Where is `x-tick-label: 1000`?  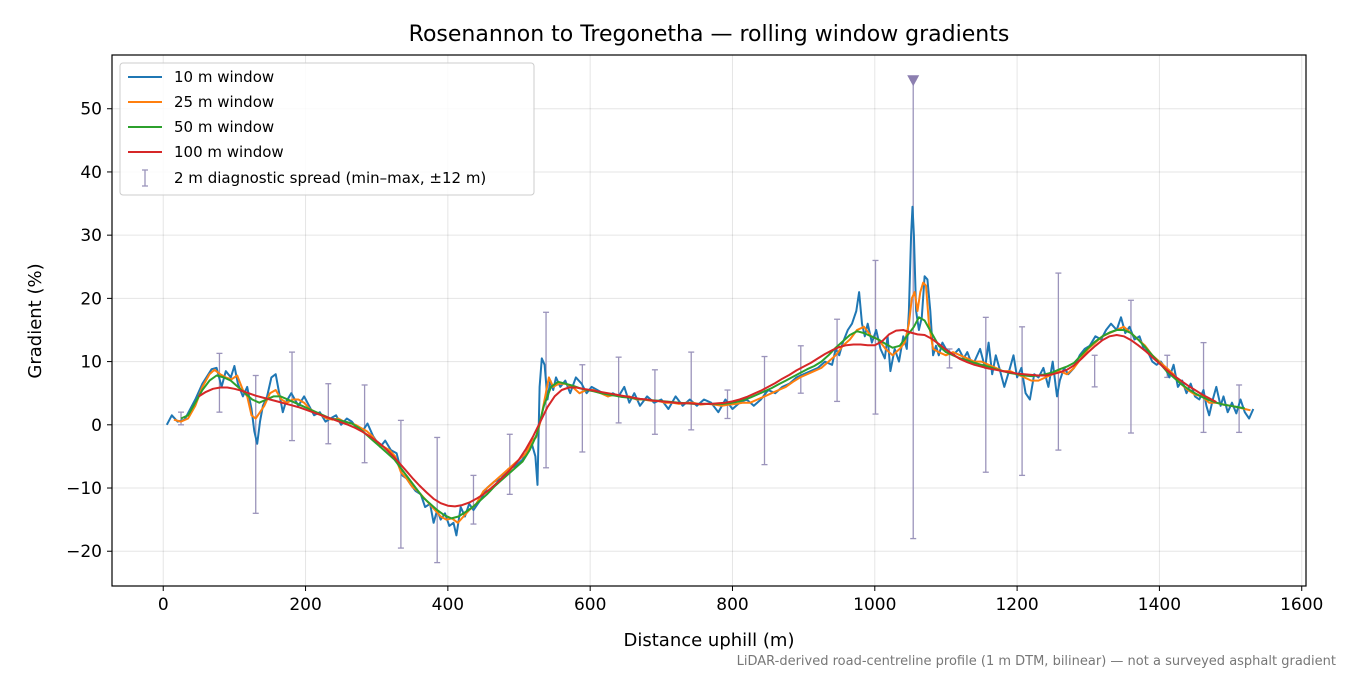 x-tick-label: 1000 is located at coordinates (874, 605).